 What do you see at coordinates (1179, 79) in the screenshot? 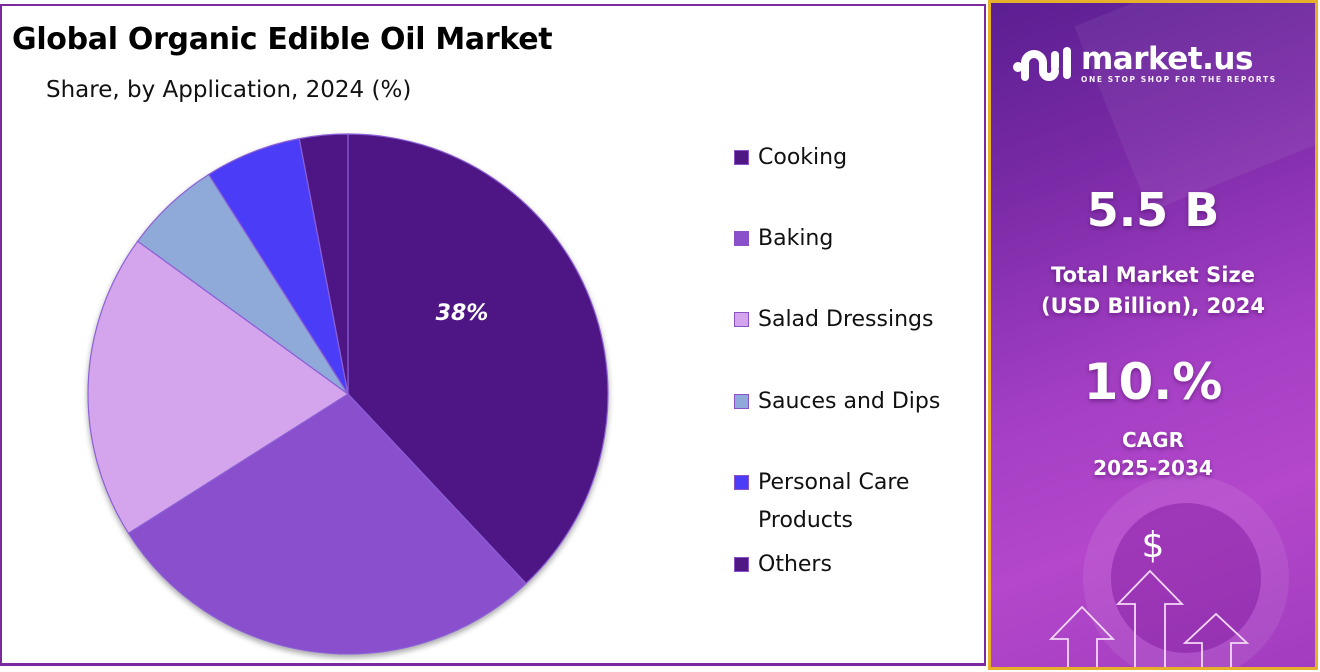
I see `brand-tagline: ONE STOP SHOP FOR THE REPORTS` at bounding box center [1179, 79].